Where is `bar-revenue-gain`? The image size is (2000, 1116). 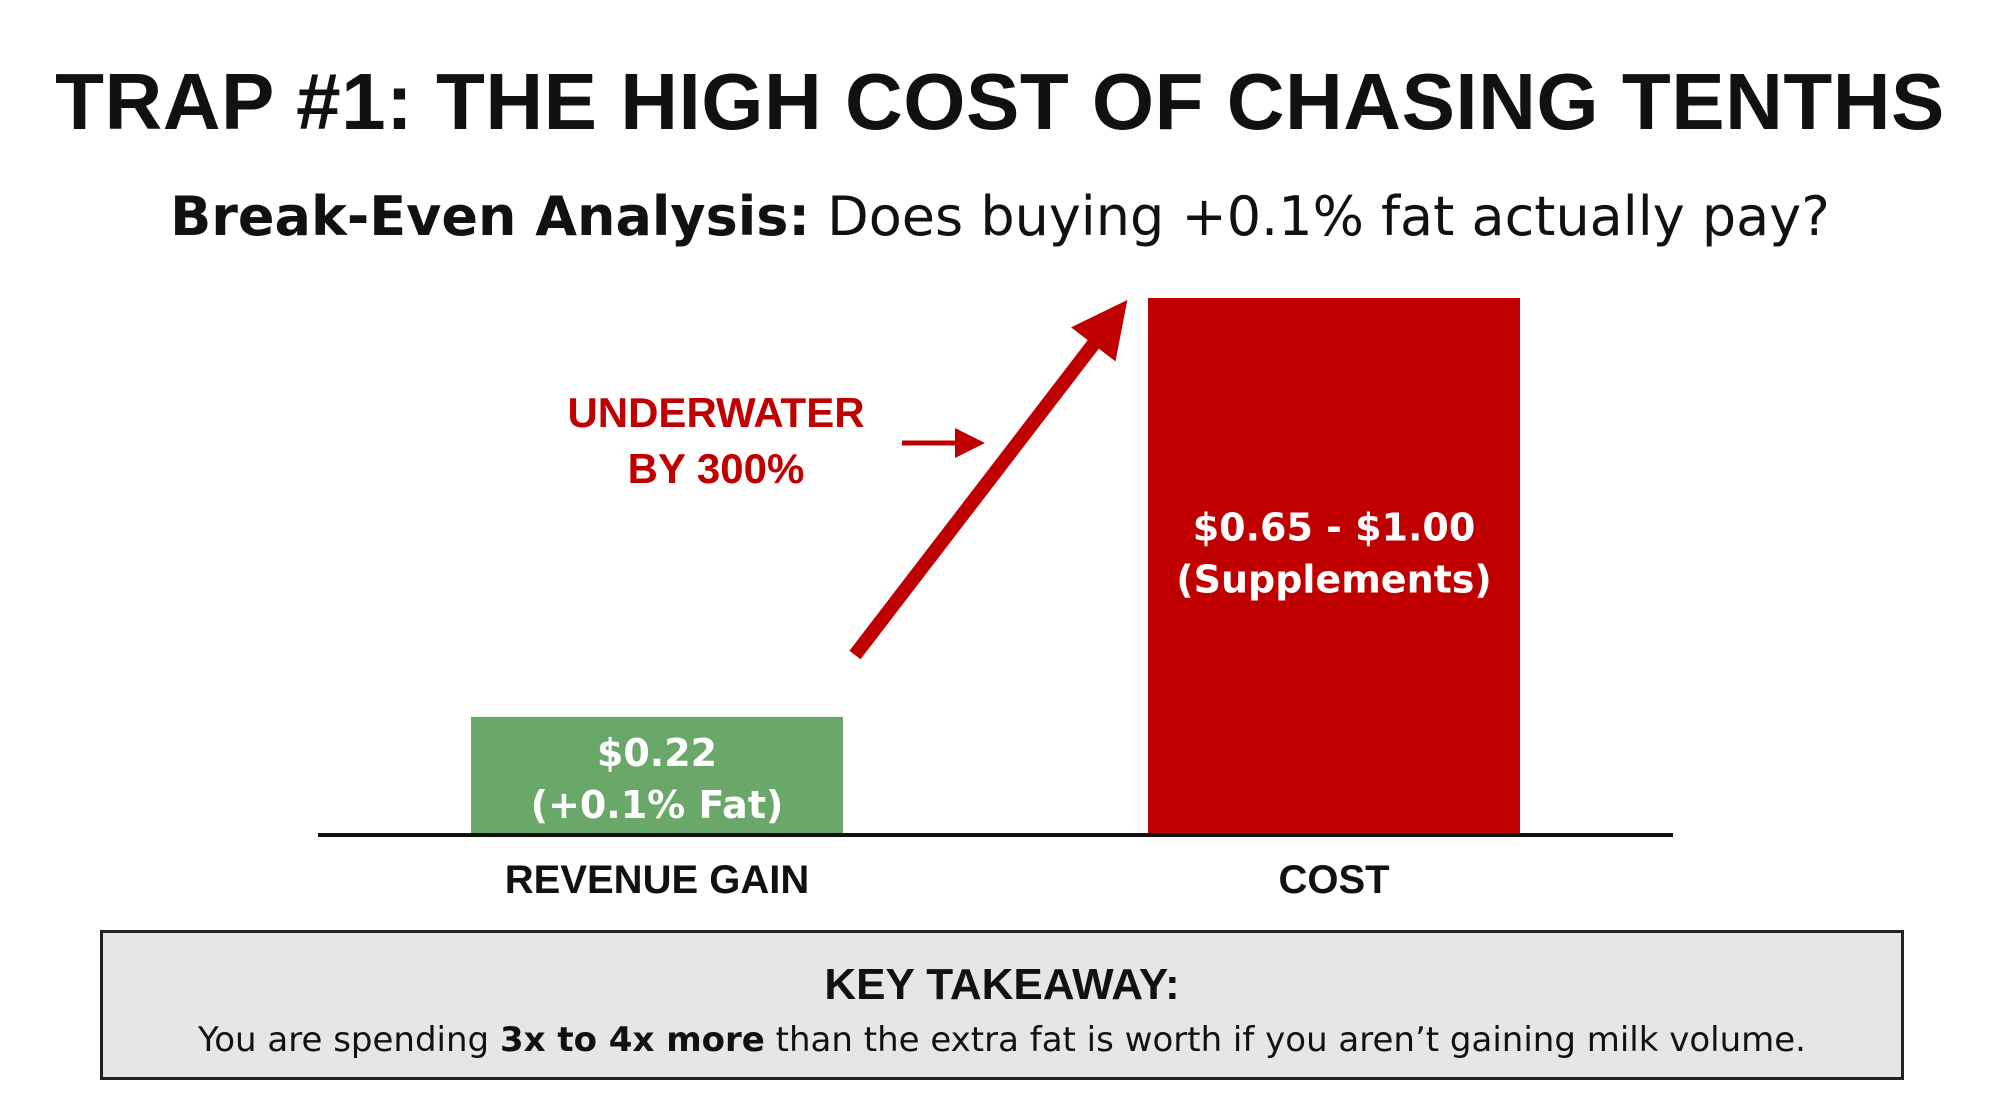 bar-revenue-gain is located at coordinates (657, 775).